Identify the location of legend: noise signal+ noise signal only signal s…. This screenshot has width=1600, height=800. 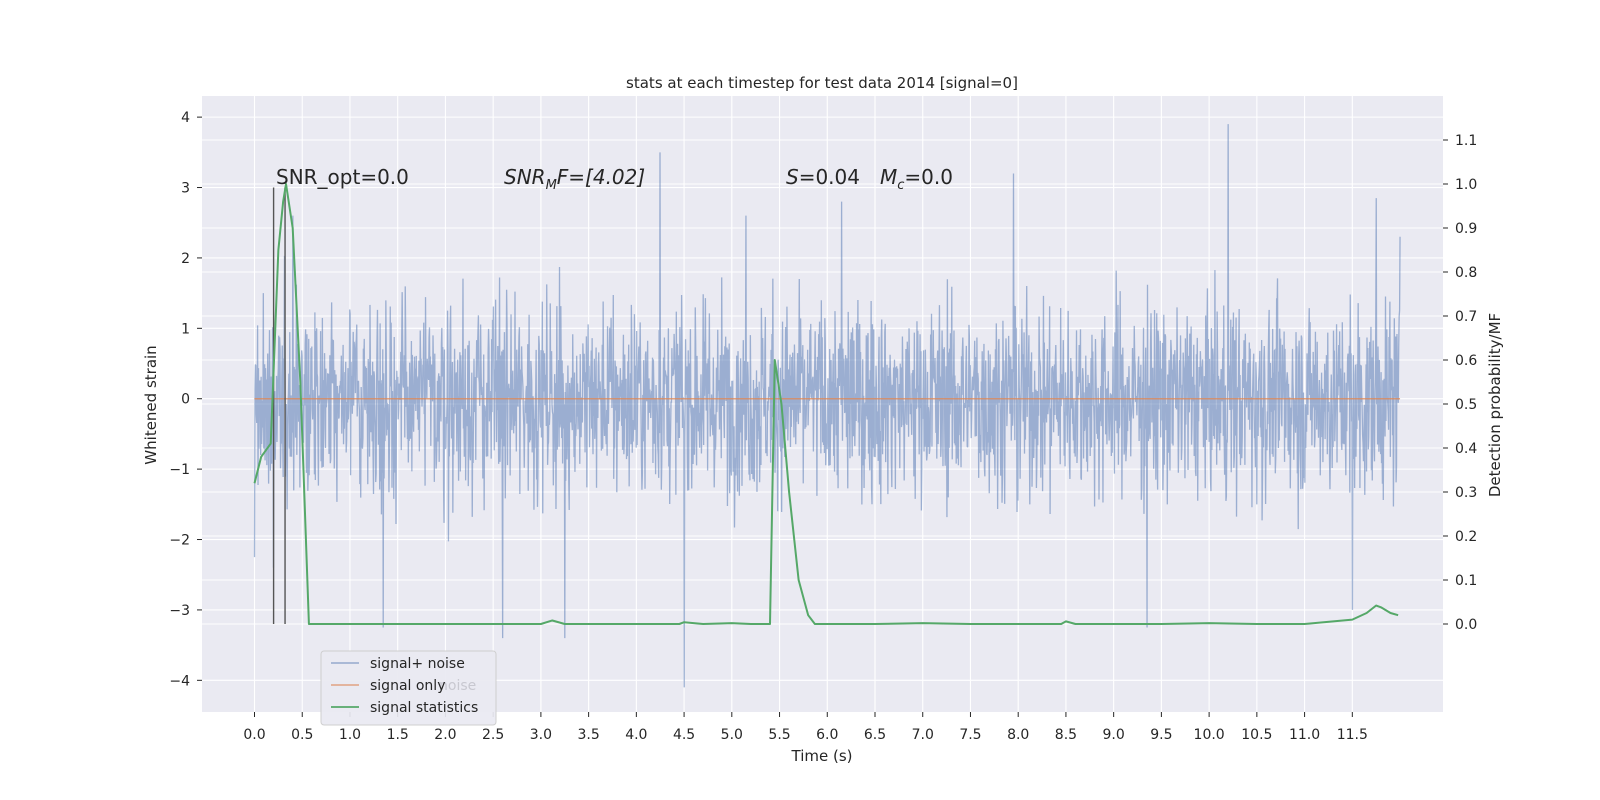
(408, 688).